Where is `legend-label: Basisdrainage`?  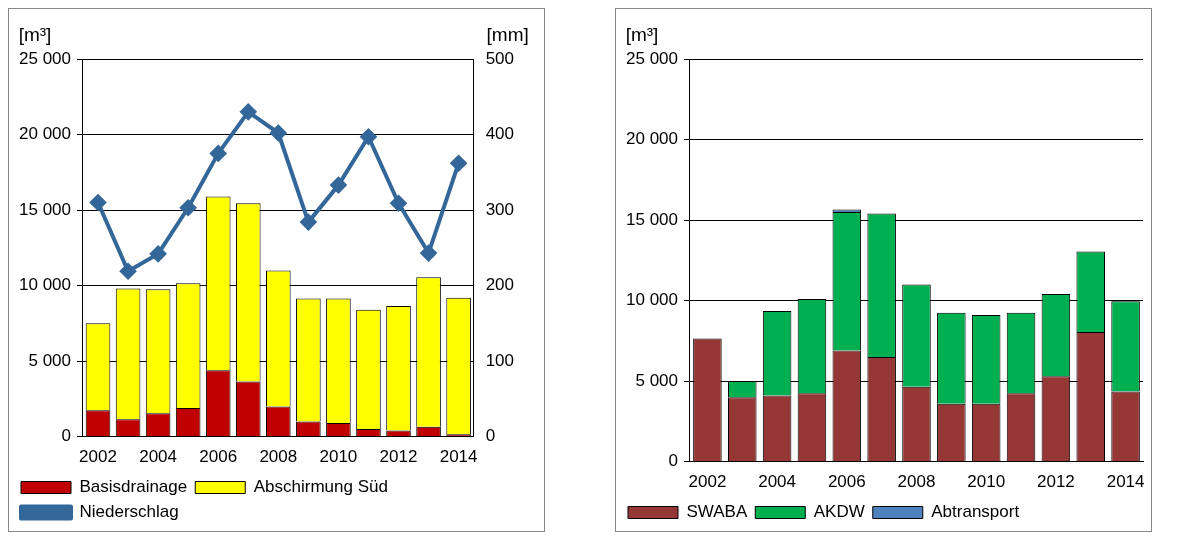 legend-label: Basisdrainage is located at coordinates (133, 487).